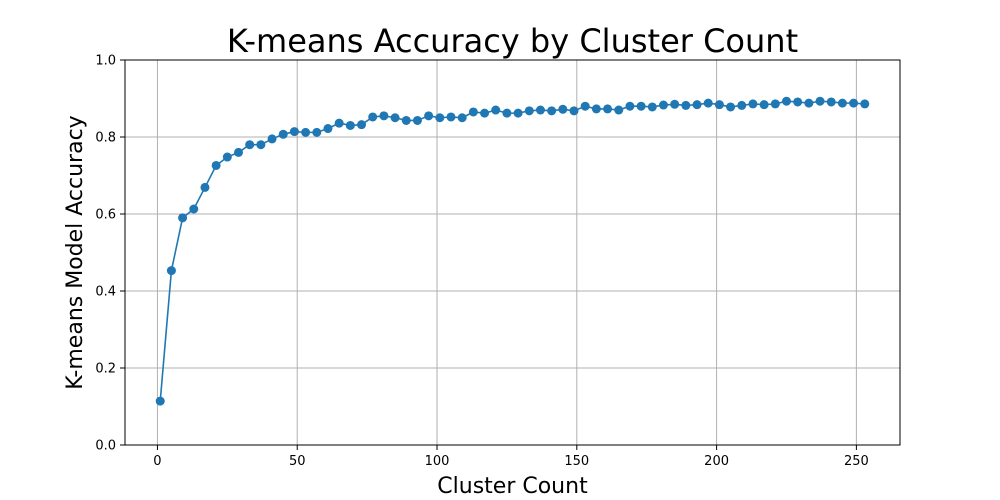 Image resolution: width=1000 pixels, height=500 pixels. Describe the element at coordinates (576, 461) in the screenshot. I see `x-tick-label: 150` at that location.